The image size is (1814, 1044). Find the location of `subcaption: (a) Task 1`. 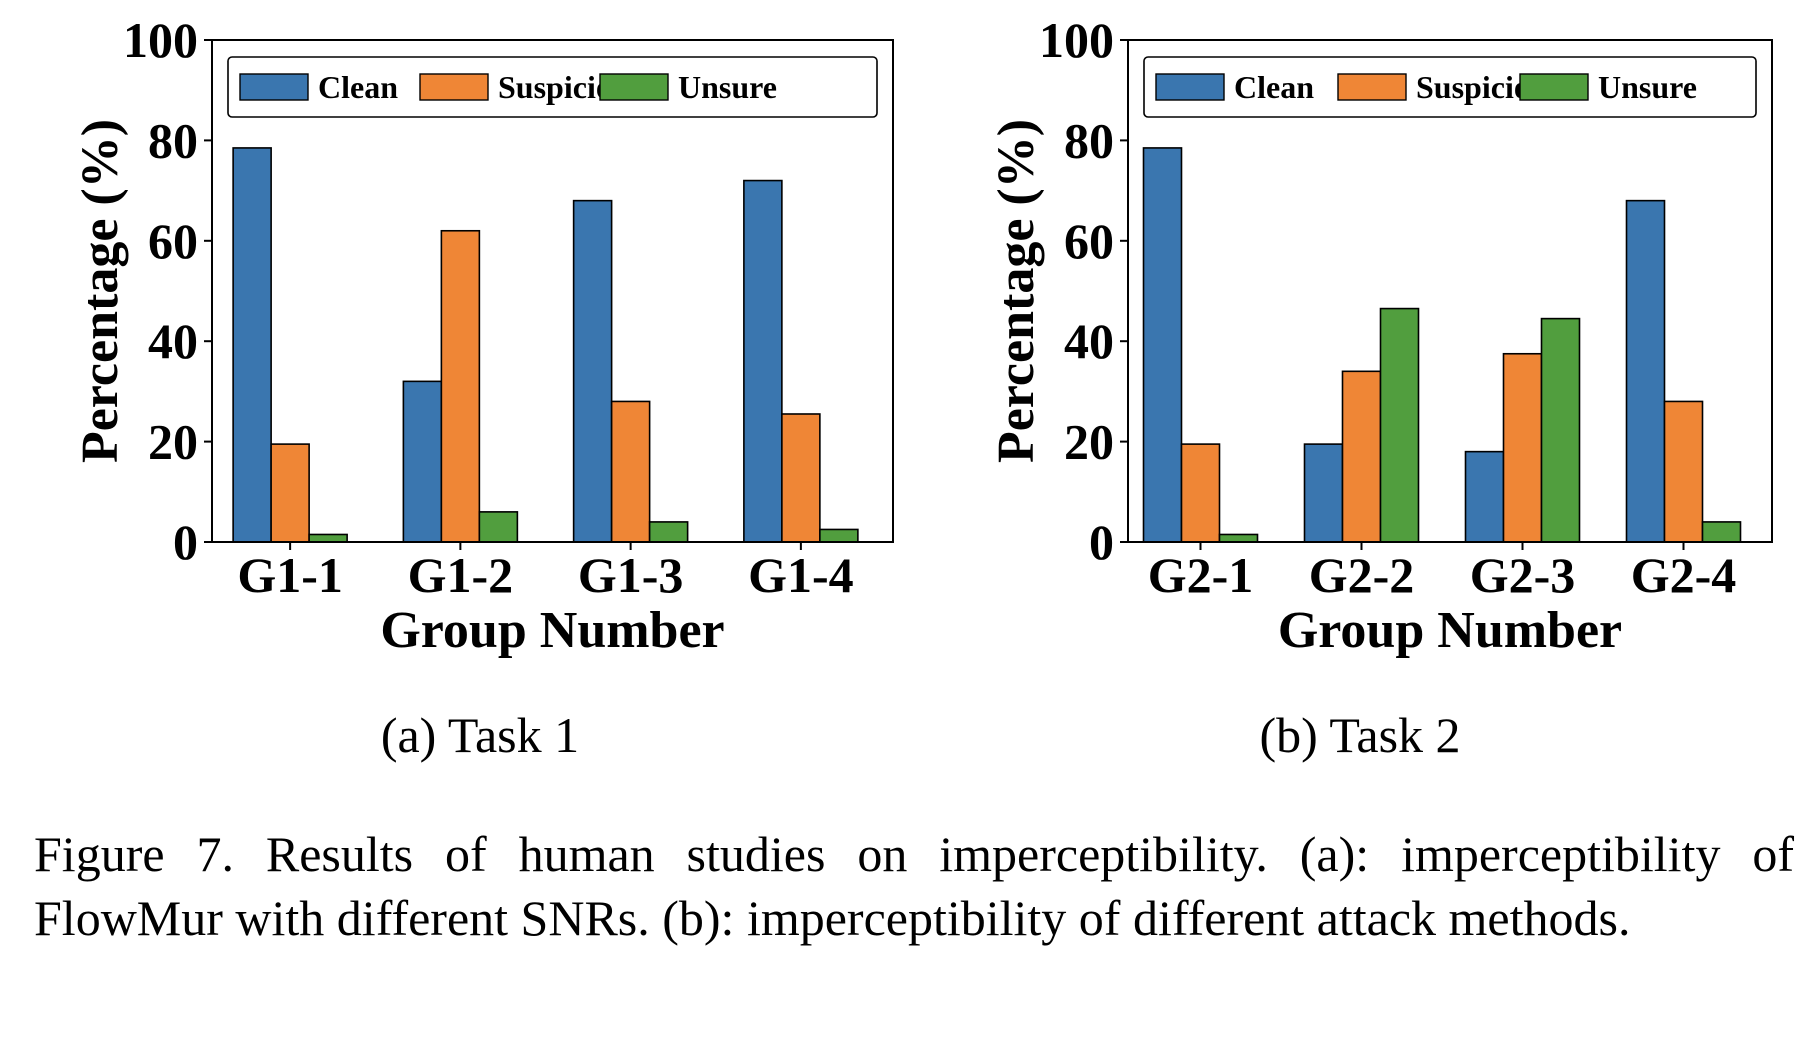

subcaption: (a) Task 1 is located at coordinates (480, 735).